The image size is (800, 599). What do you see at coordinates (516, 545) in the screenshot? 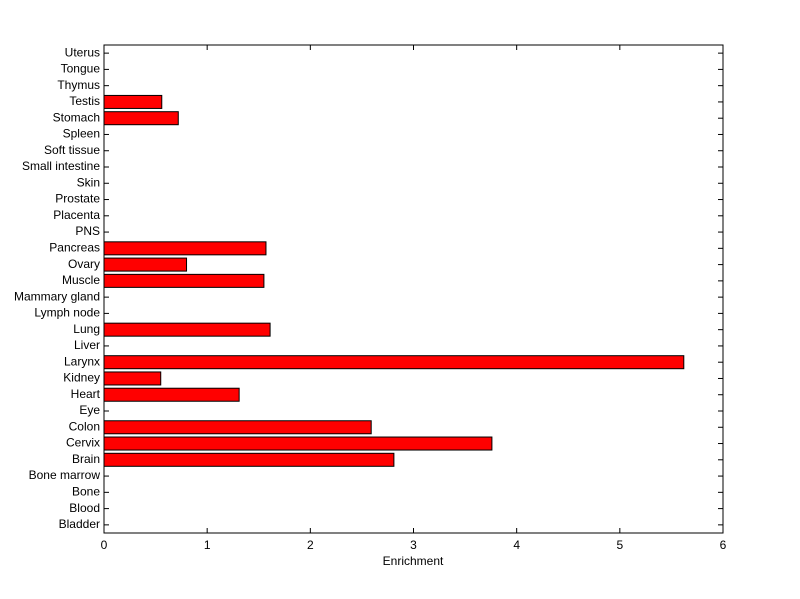
I see `x-tick-label: 4` at bounding box center [516, 545].